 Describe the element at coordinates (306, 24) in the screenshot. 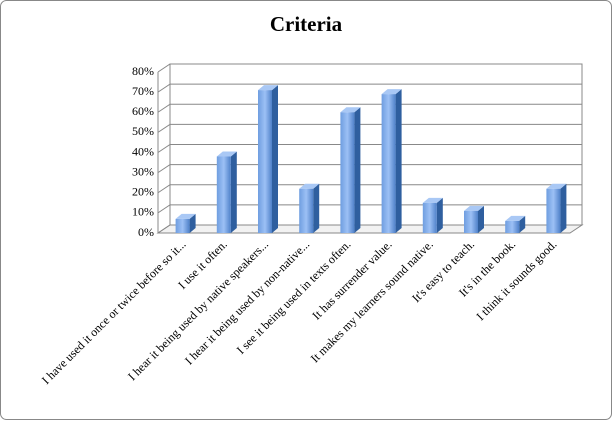

I see `chart-title: Criteria` at that location.